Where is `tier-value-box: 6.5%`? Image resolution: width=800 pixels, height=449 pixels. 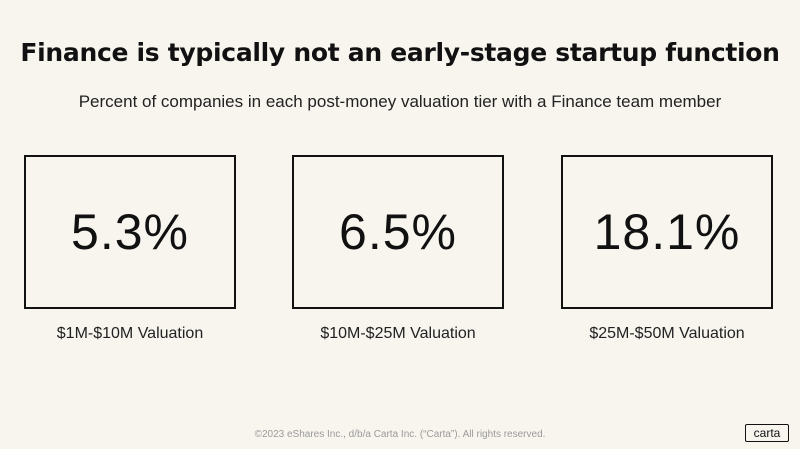
tier-value-box: 6.5% is located at coordinates (398, 232).